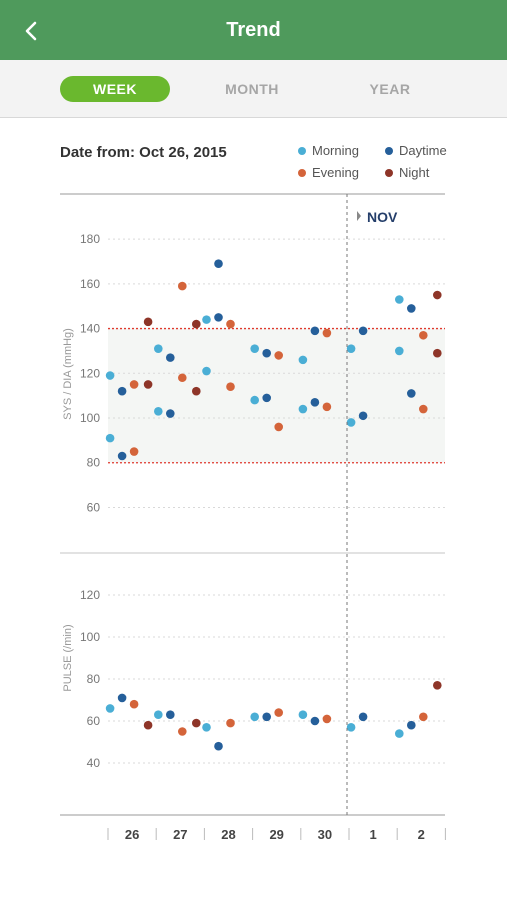 This screenshot has width=507, height=900. Describe the element at coordinates (276, 395) in the screenshot. I see `target-range-band` at that location.